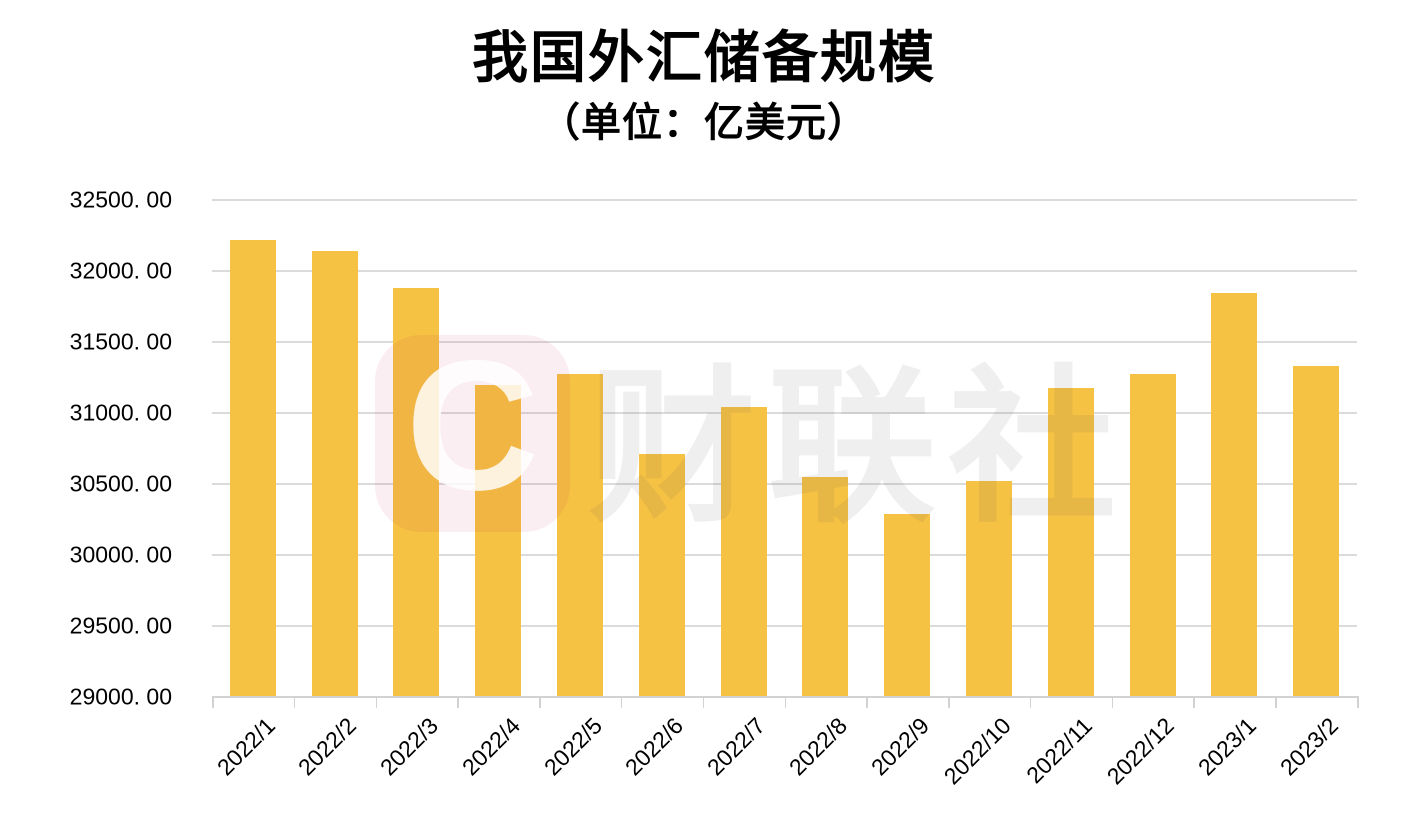 This screenshot has width=1408, height=828. Describe the element at coordinates (977, 751) in the screenshot. I see `x-axis-label: 2022/10` at that location.